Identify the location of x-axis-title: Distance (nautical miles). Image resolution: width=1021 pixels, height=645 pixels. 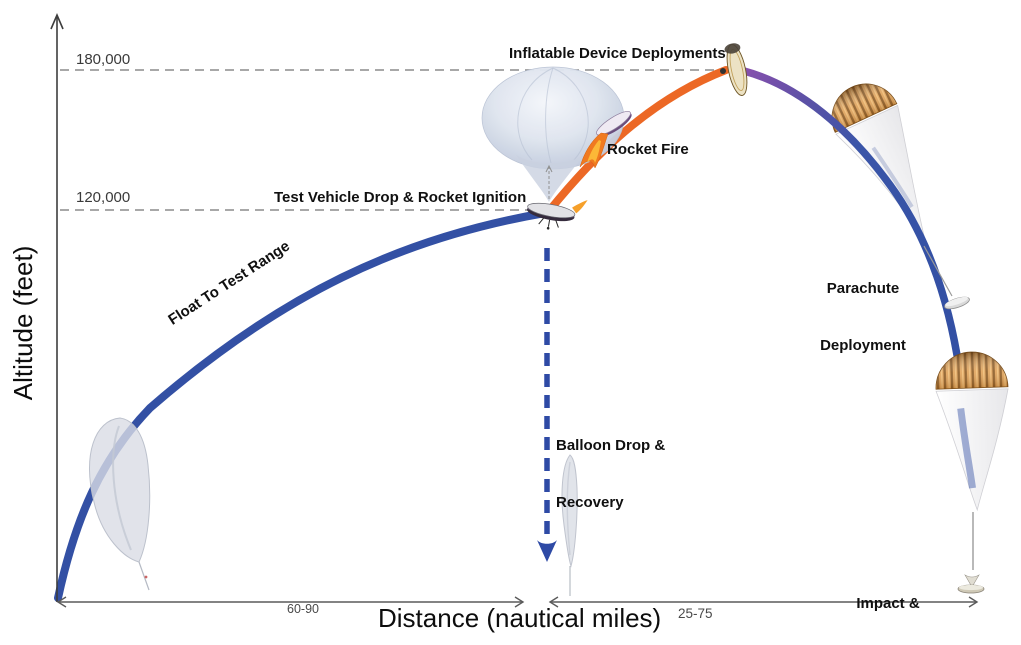
(520, 618).